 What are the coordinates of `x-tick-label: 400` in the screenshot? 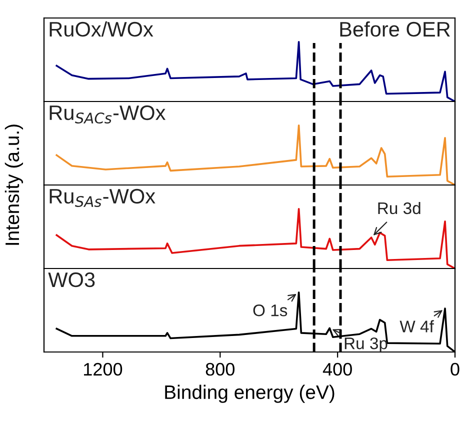 It's located at (337, 369).